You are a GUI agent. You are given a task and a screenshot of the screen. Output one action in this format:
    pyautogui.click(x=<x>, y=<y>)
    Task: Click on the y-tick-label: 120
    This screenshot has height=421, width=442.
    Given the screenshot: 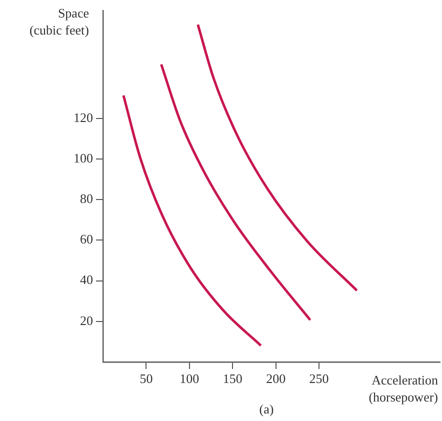 What is the action you would take?
    pyautogui.click(x=83, y=117)
    